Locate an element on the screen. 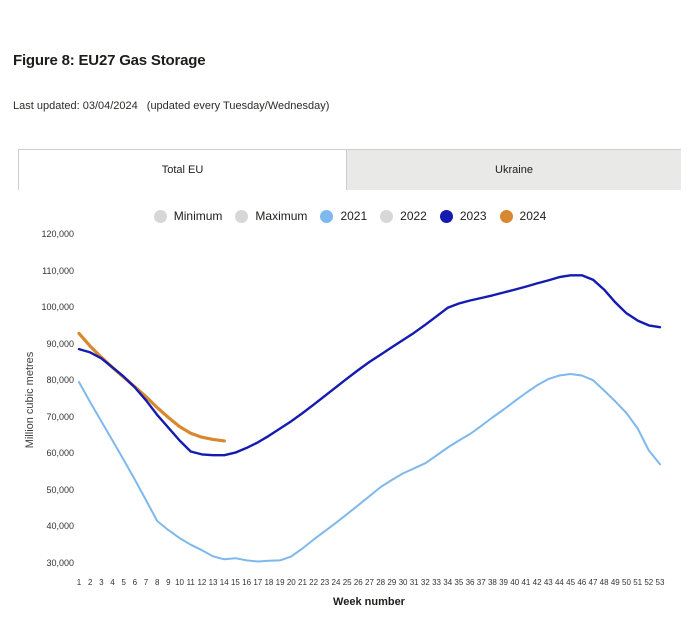 The image size is (700, 624). x-tick-label: 36 is located at coordinates (470, 582).